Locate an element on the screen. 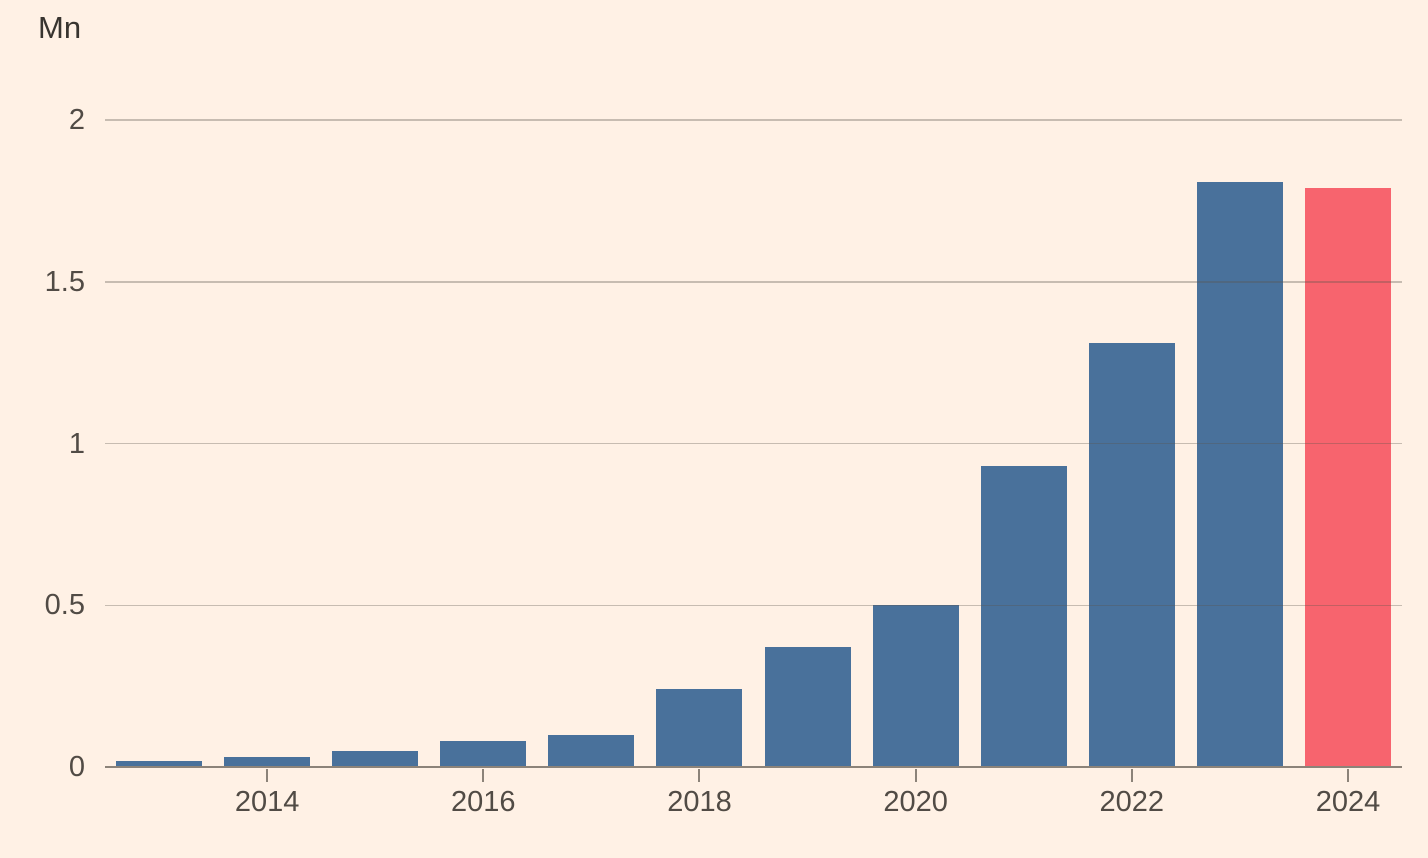 The width and height of the screenshot is (1428, 858). gridline-1.5 is located at coordinates (753, 282).